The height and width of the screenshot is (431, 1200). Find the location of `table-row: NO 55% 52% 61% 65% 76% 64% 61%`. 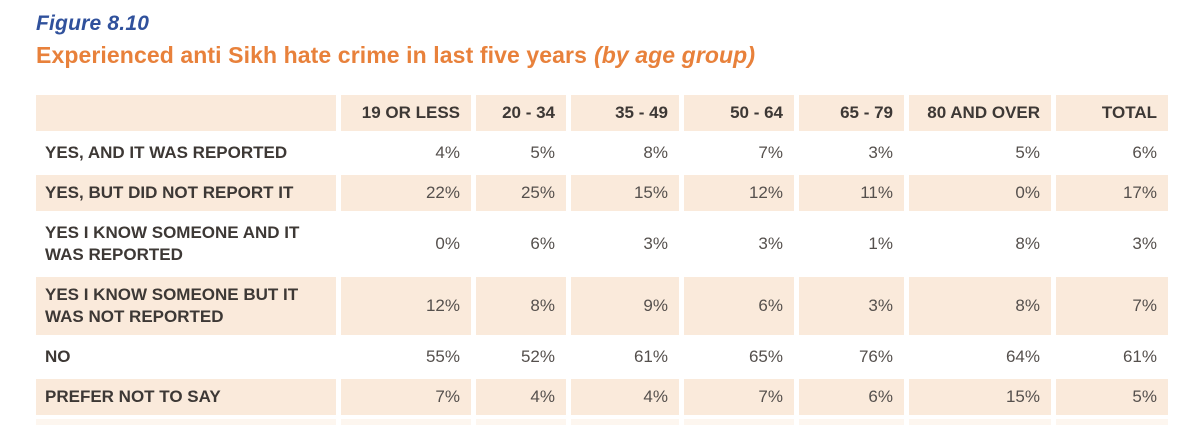

table-row: NO 55% 52% 61% 65% 76% 64% 61% is located at coordinates (602, 357).